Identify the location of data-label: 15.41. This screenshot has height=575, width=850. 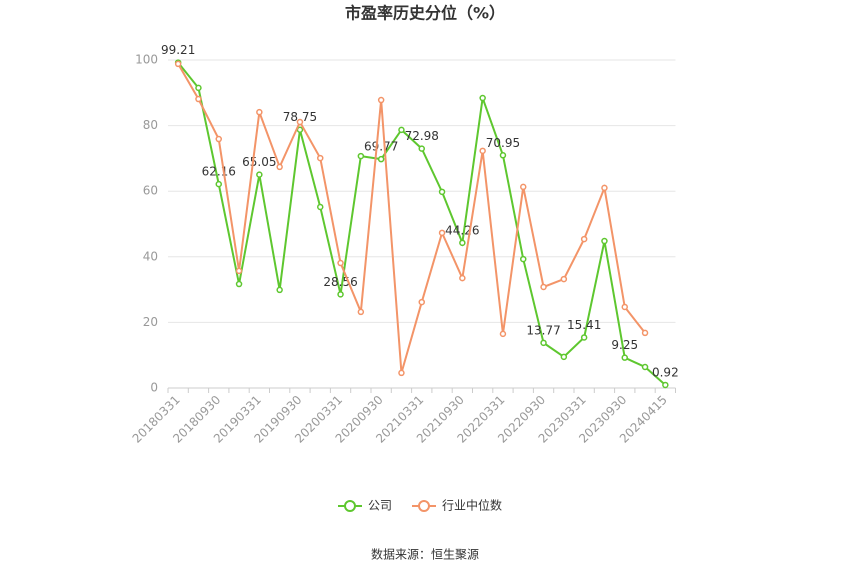
(584, 325).